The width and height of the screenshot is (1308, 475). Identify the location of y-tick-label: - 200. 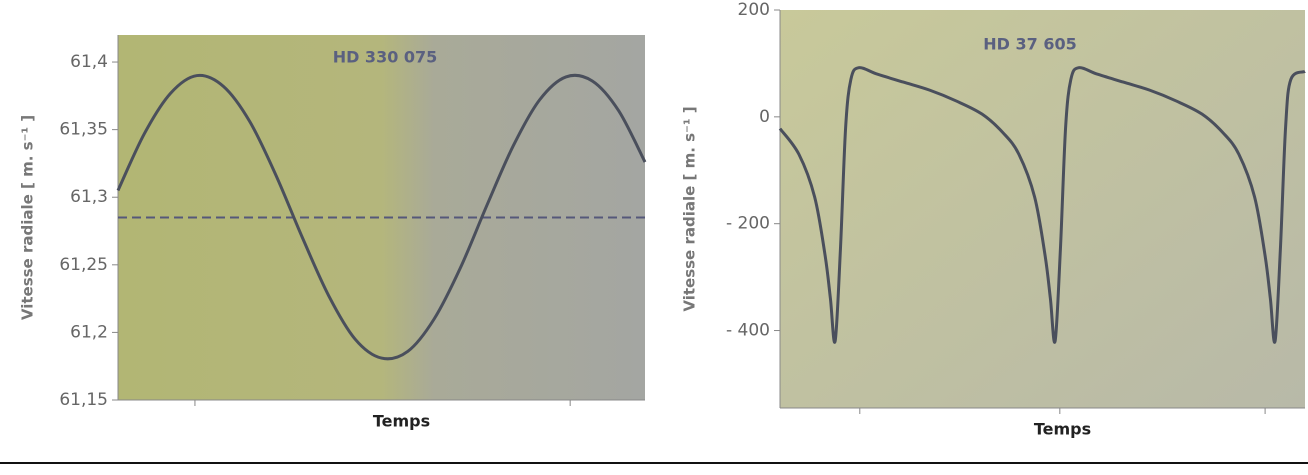
(748, 224).